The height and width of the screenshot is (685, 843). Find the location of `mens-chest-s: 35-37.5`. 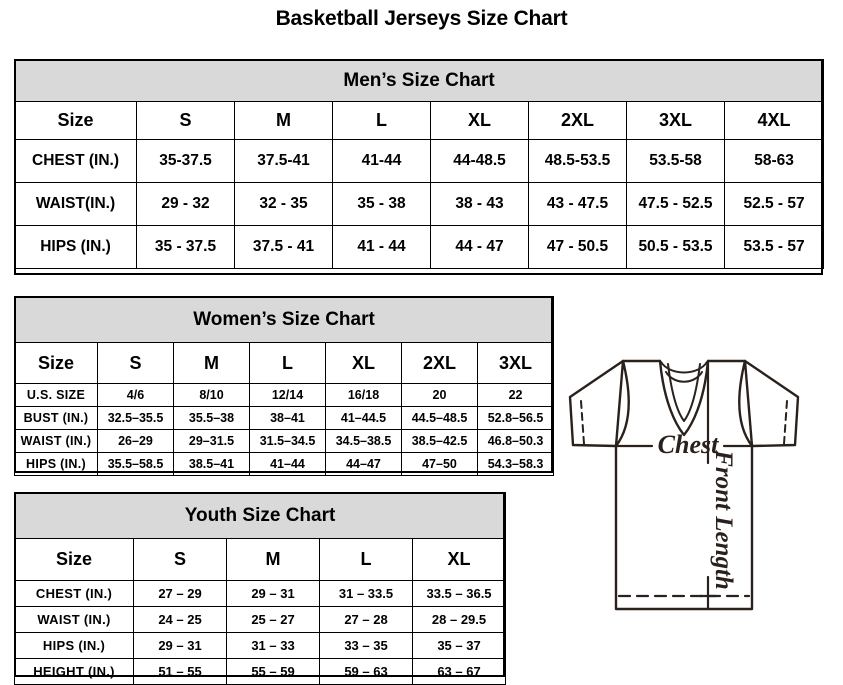

mens-chest-s: 35-37.5 is located at coordinates (185, 161).